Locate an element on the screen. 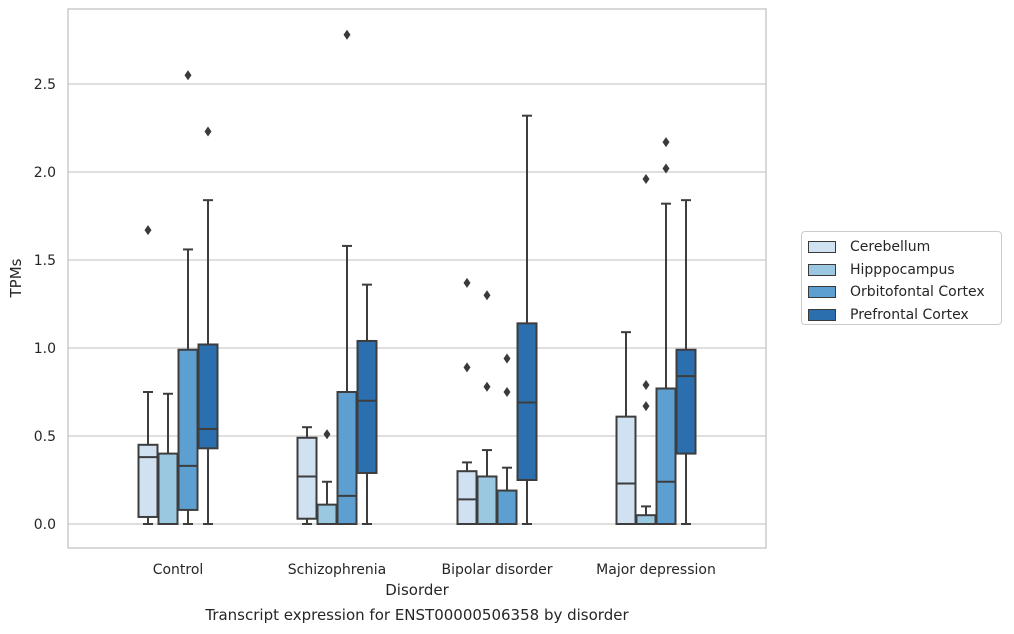  legend-label: Prefrontal Cortex is located at coordinates (909, 314).